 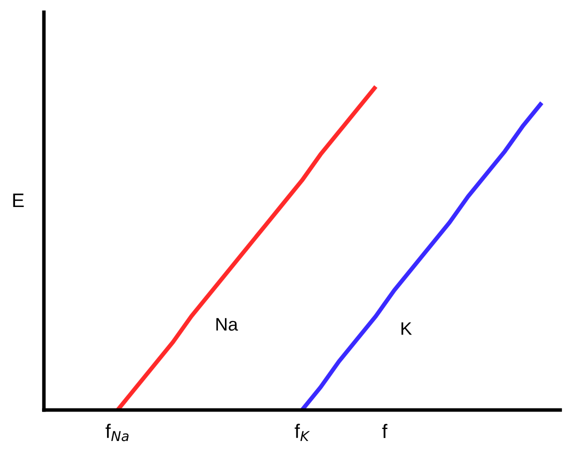 What do you see at coordinates (406, 328) in the screenshot?
I see `series-label: K` at bounding box center [406, 328].